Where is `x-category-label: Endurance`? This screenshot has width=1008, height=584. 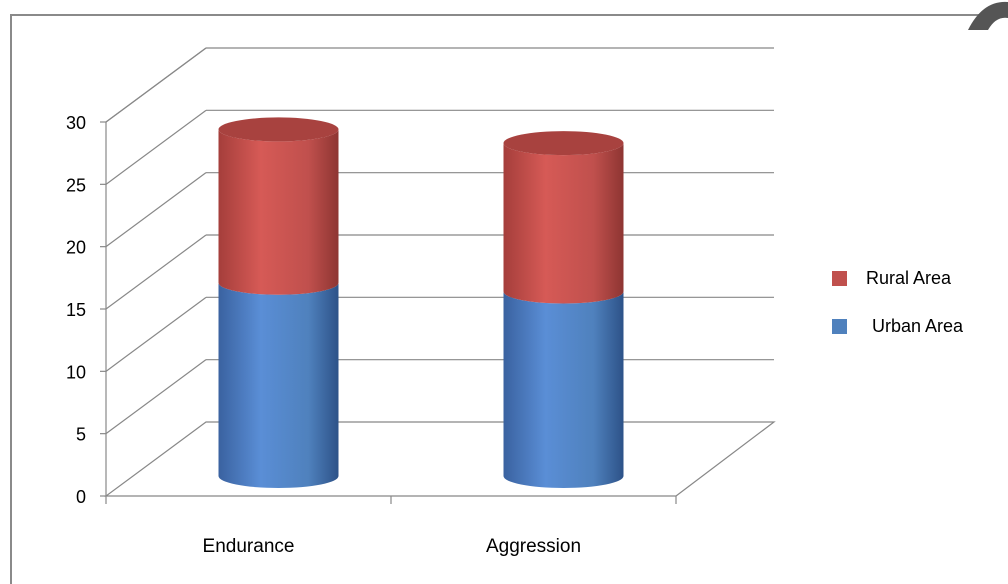 x-category-label: Endurance is located at coordinates (249, 546).